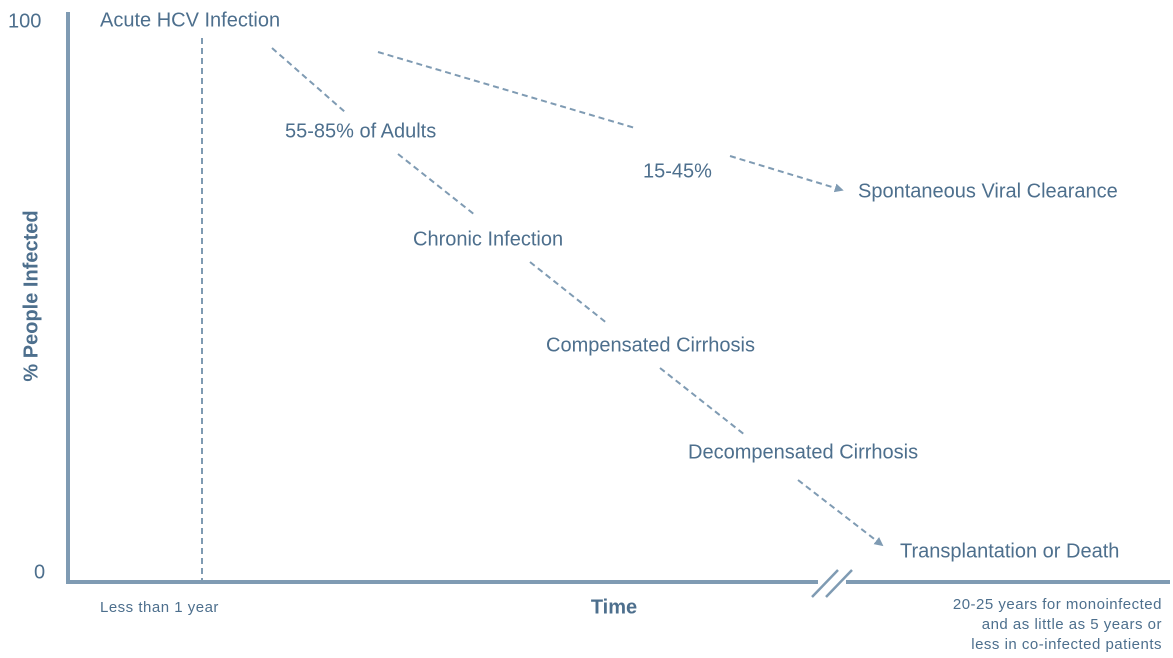 Image resolution: width=1173 pixels, height=658 pixels. I want to click on y-max: 100, so click(24, 21).